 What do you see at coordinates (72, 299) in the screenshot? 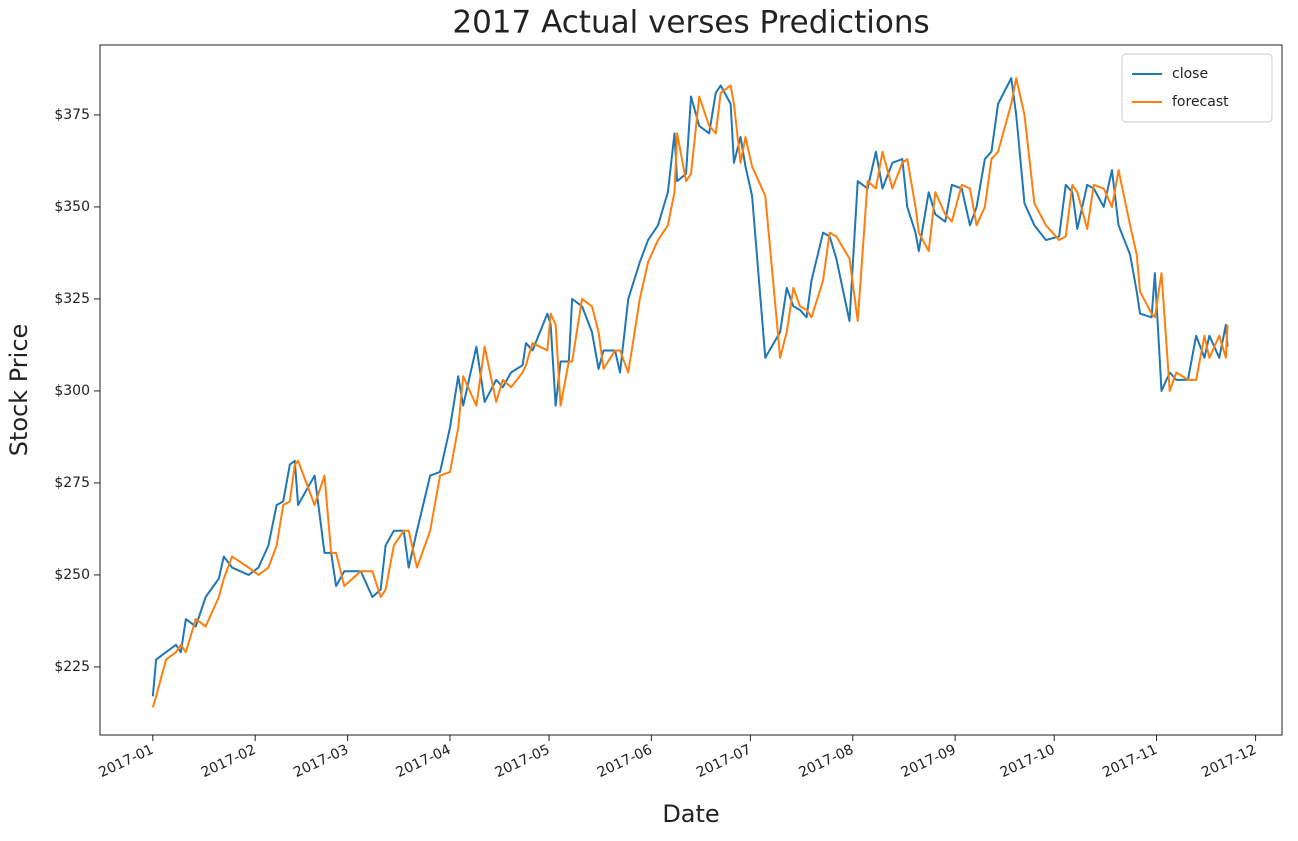
I see `y-tick-label: $325` at bounding box center [72, 299].